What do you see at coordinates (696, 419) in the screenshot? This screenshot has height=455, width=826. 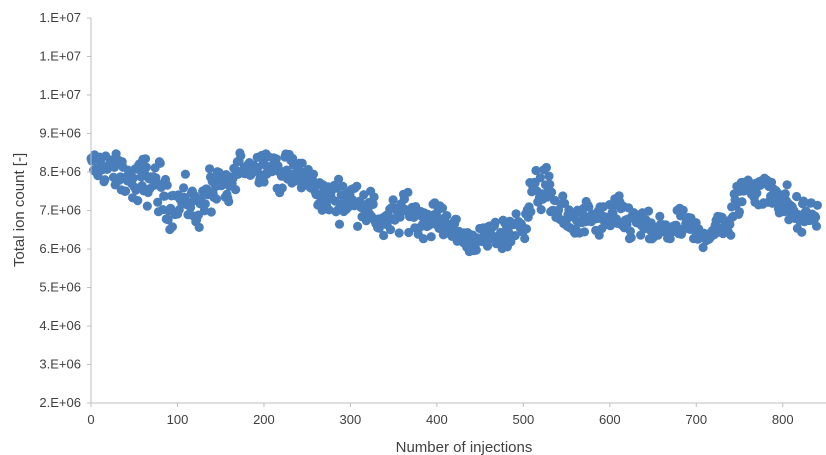 I see `x-tick-label: 700` at bounding box center [696, 419].